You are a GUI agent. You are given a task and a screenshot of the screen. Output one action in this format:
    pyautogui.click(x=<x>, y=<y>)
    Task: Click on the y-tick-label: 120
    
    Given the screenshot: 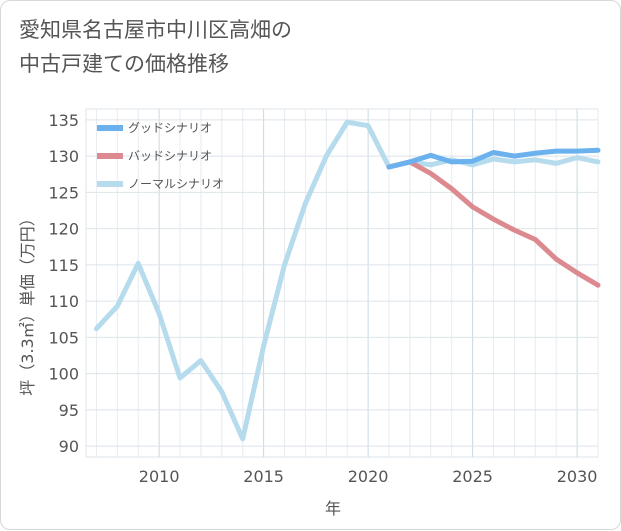 What is the action you would take?
    pyautogui.click(x=63, y=229)
    